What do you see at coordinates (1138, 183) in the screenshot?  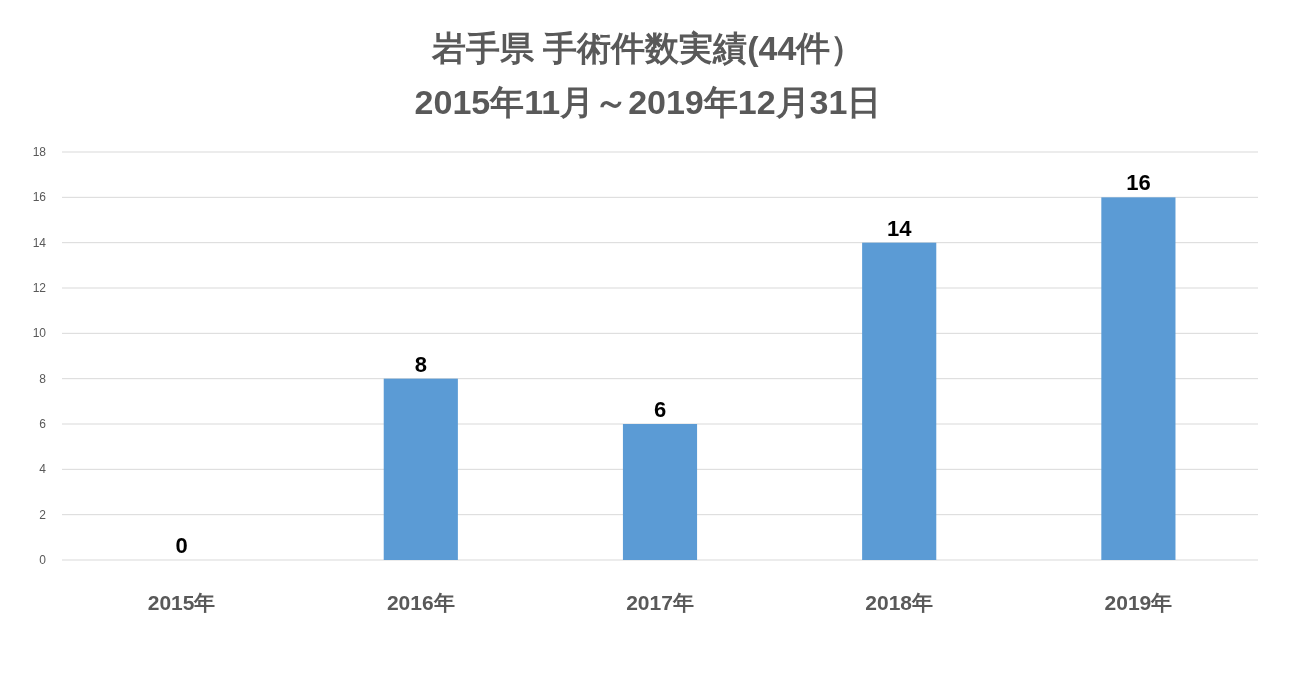 I see `data-label: 16` at bounding box center [1138, 183].